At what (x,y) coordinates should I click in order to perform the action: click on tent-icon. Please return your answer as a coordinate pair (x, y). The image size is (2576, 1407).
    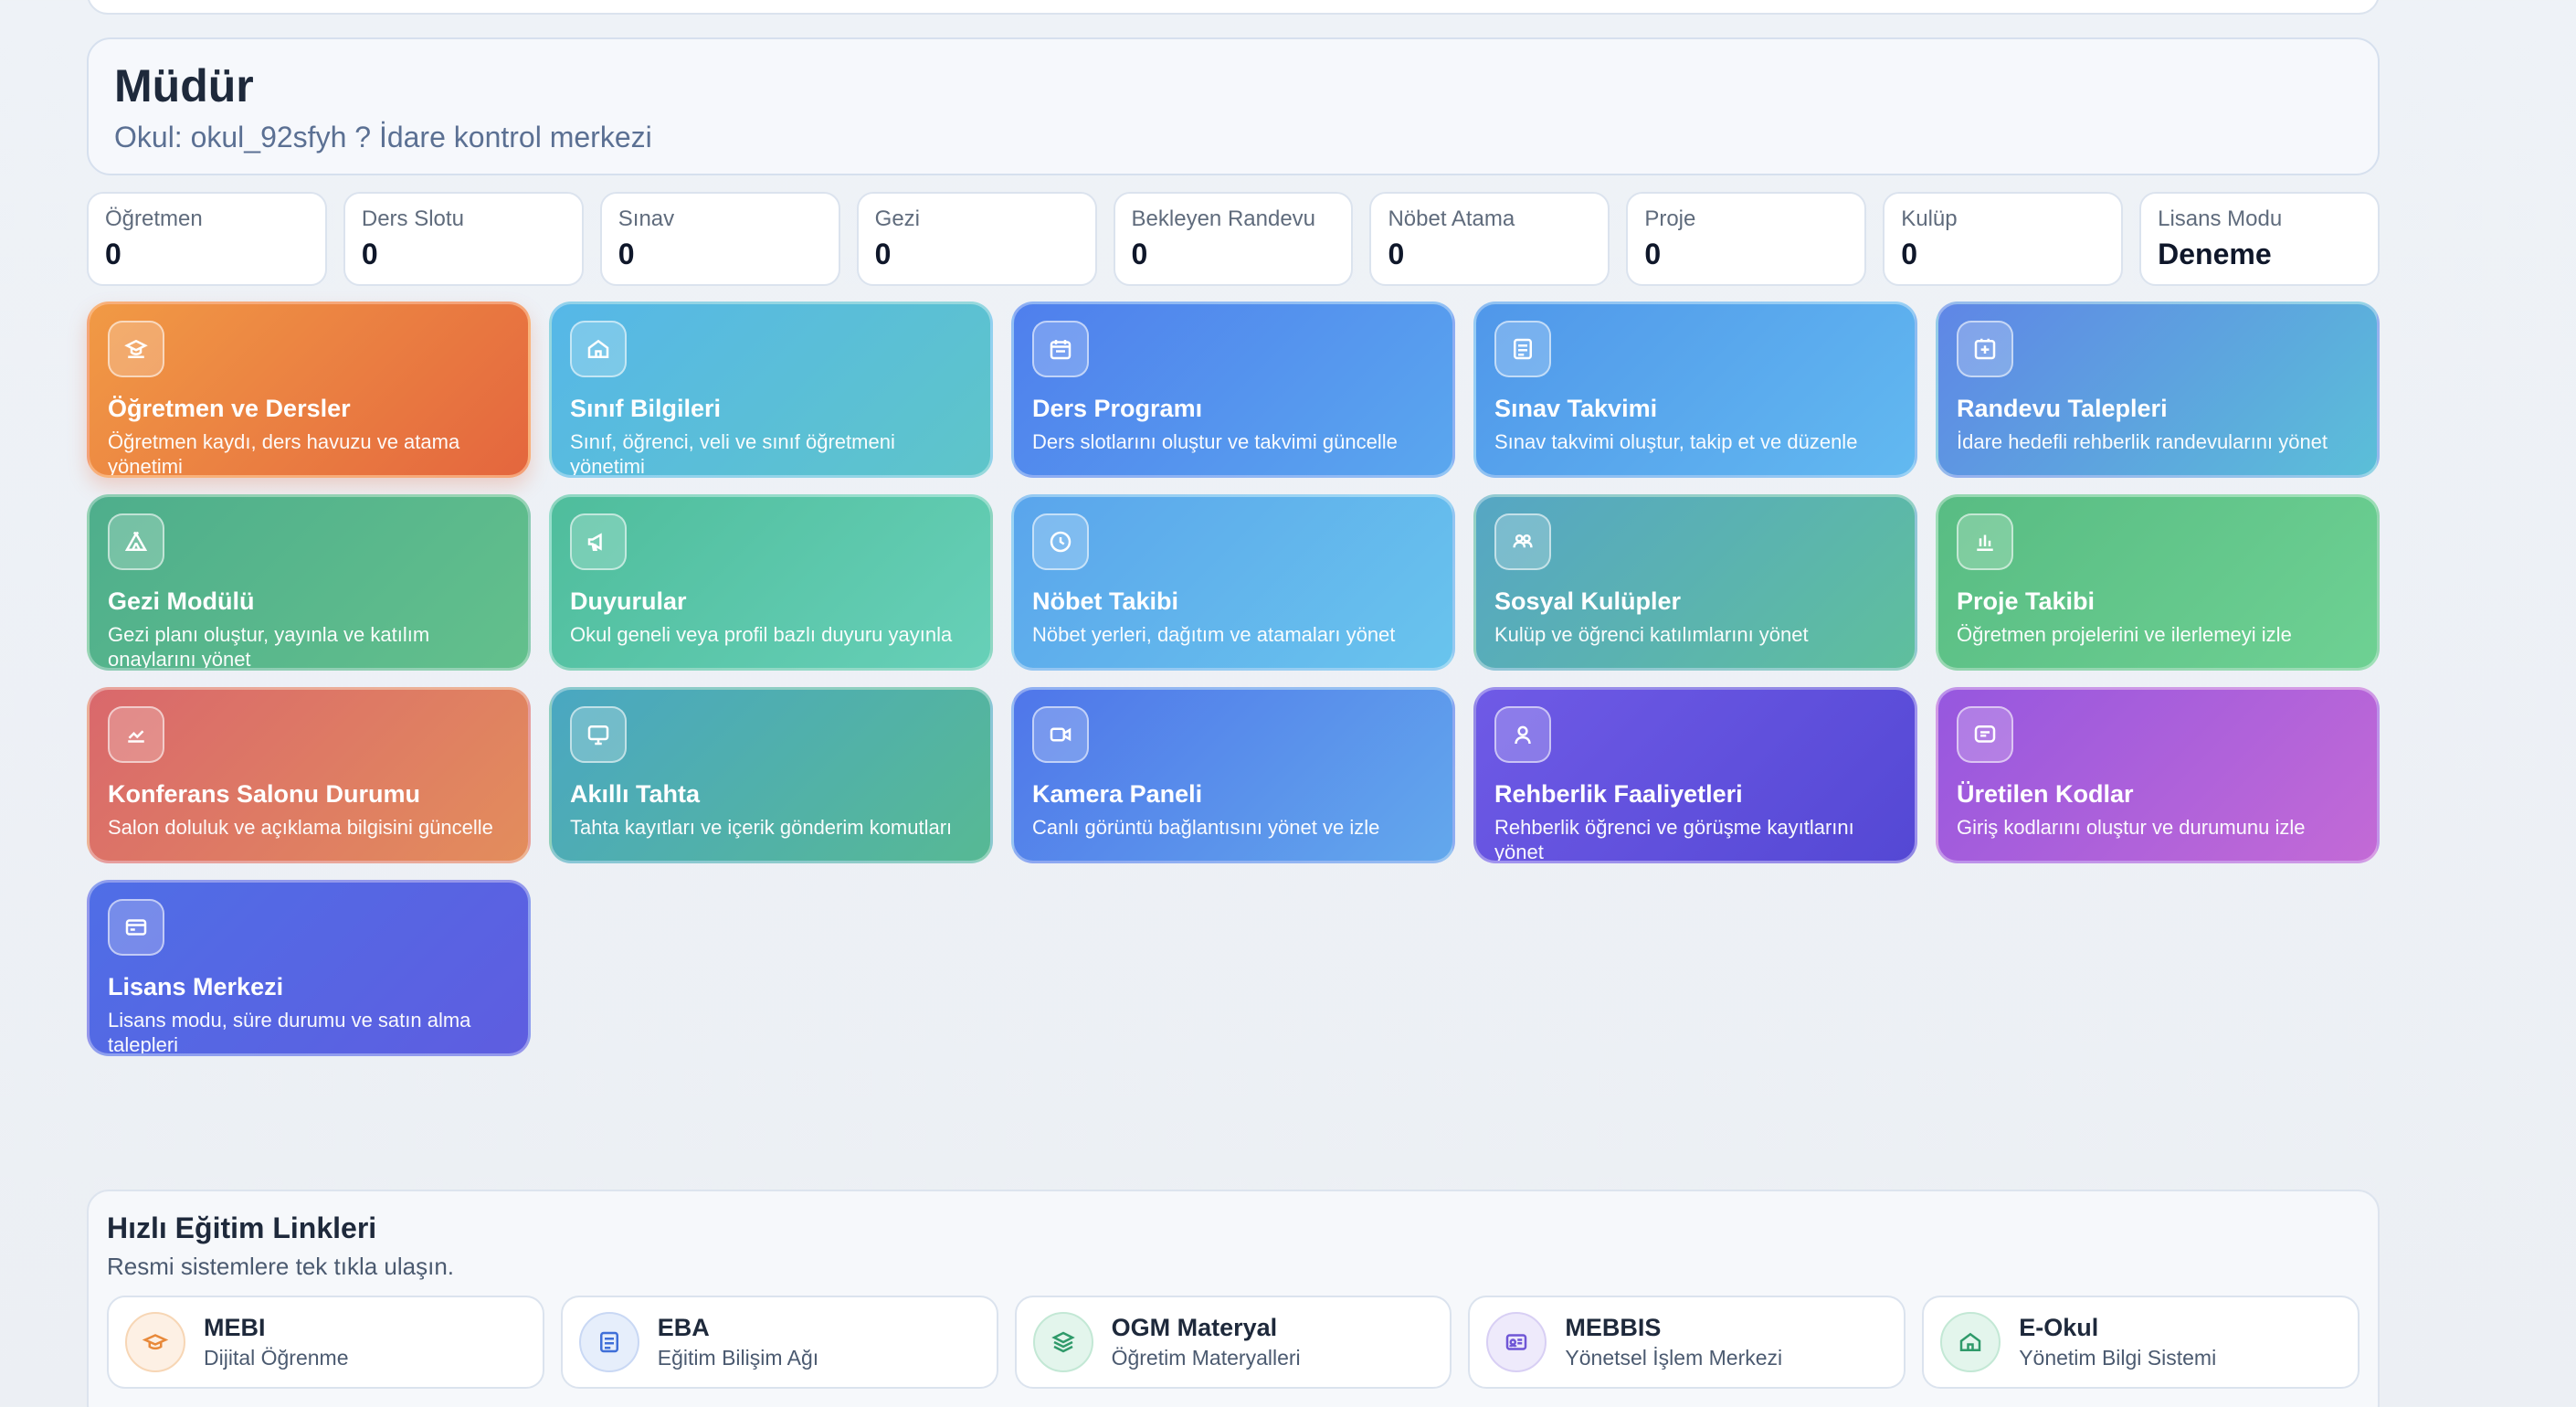
    Looking at the image, I should click on (136, 541).